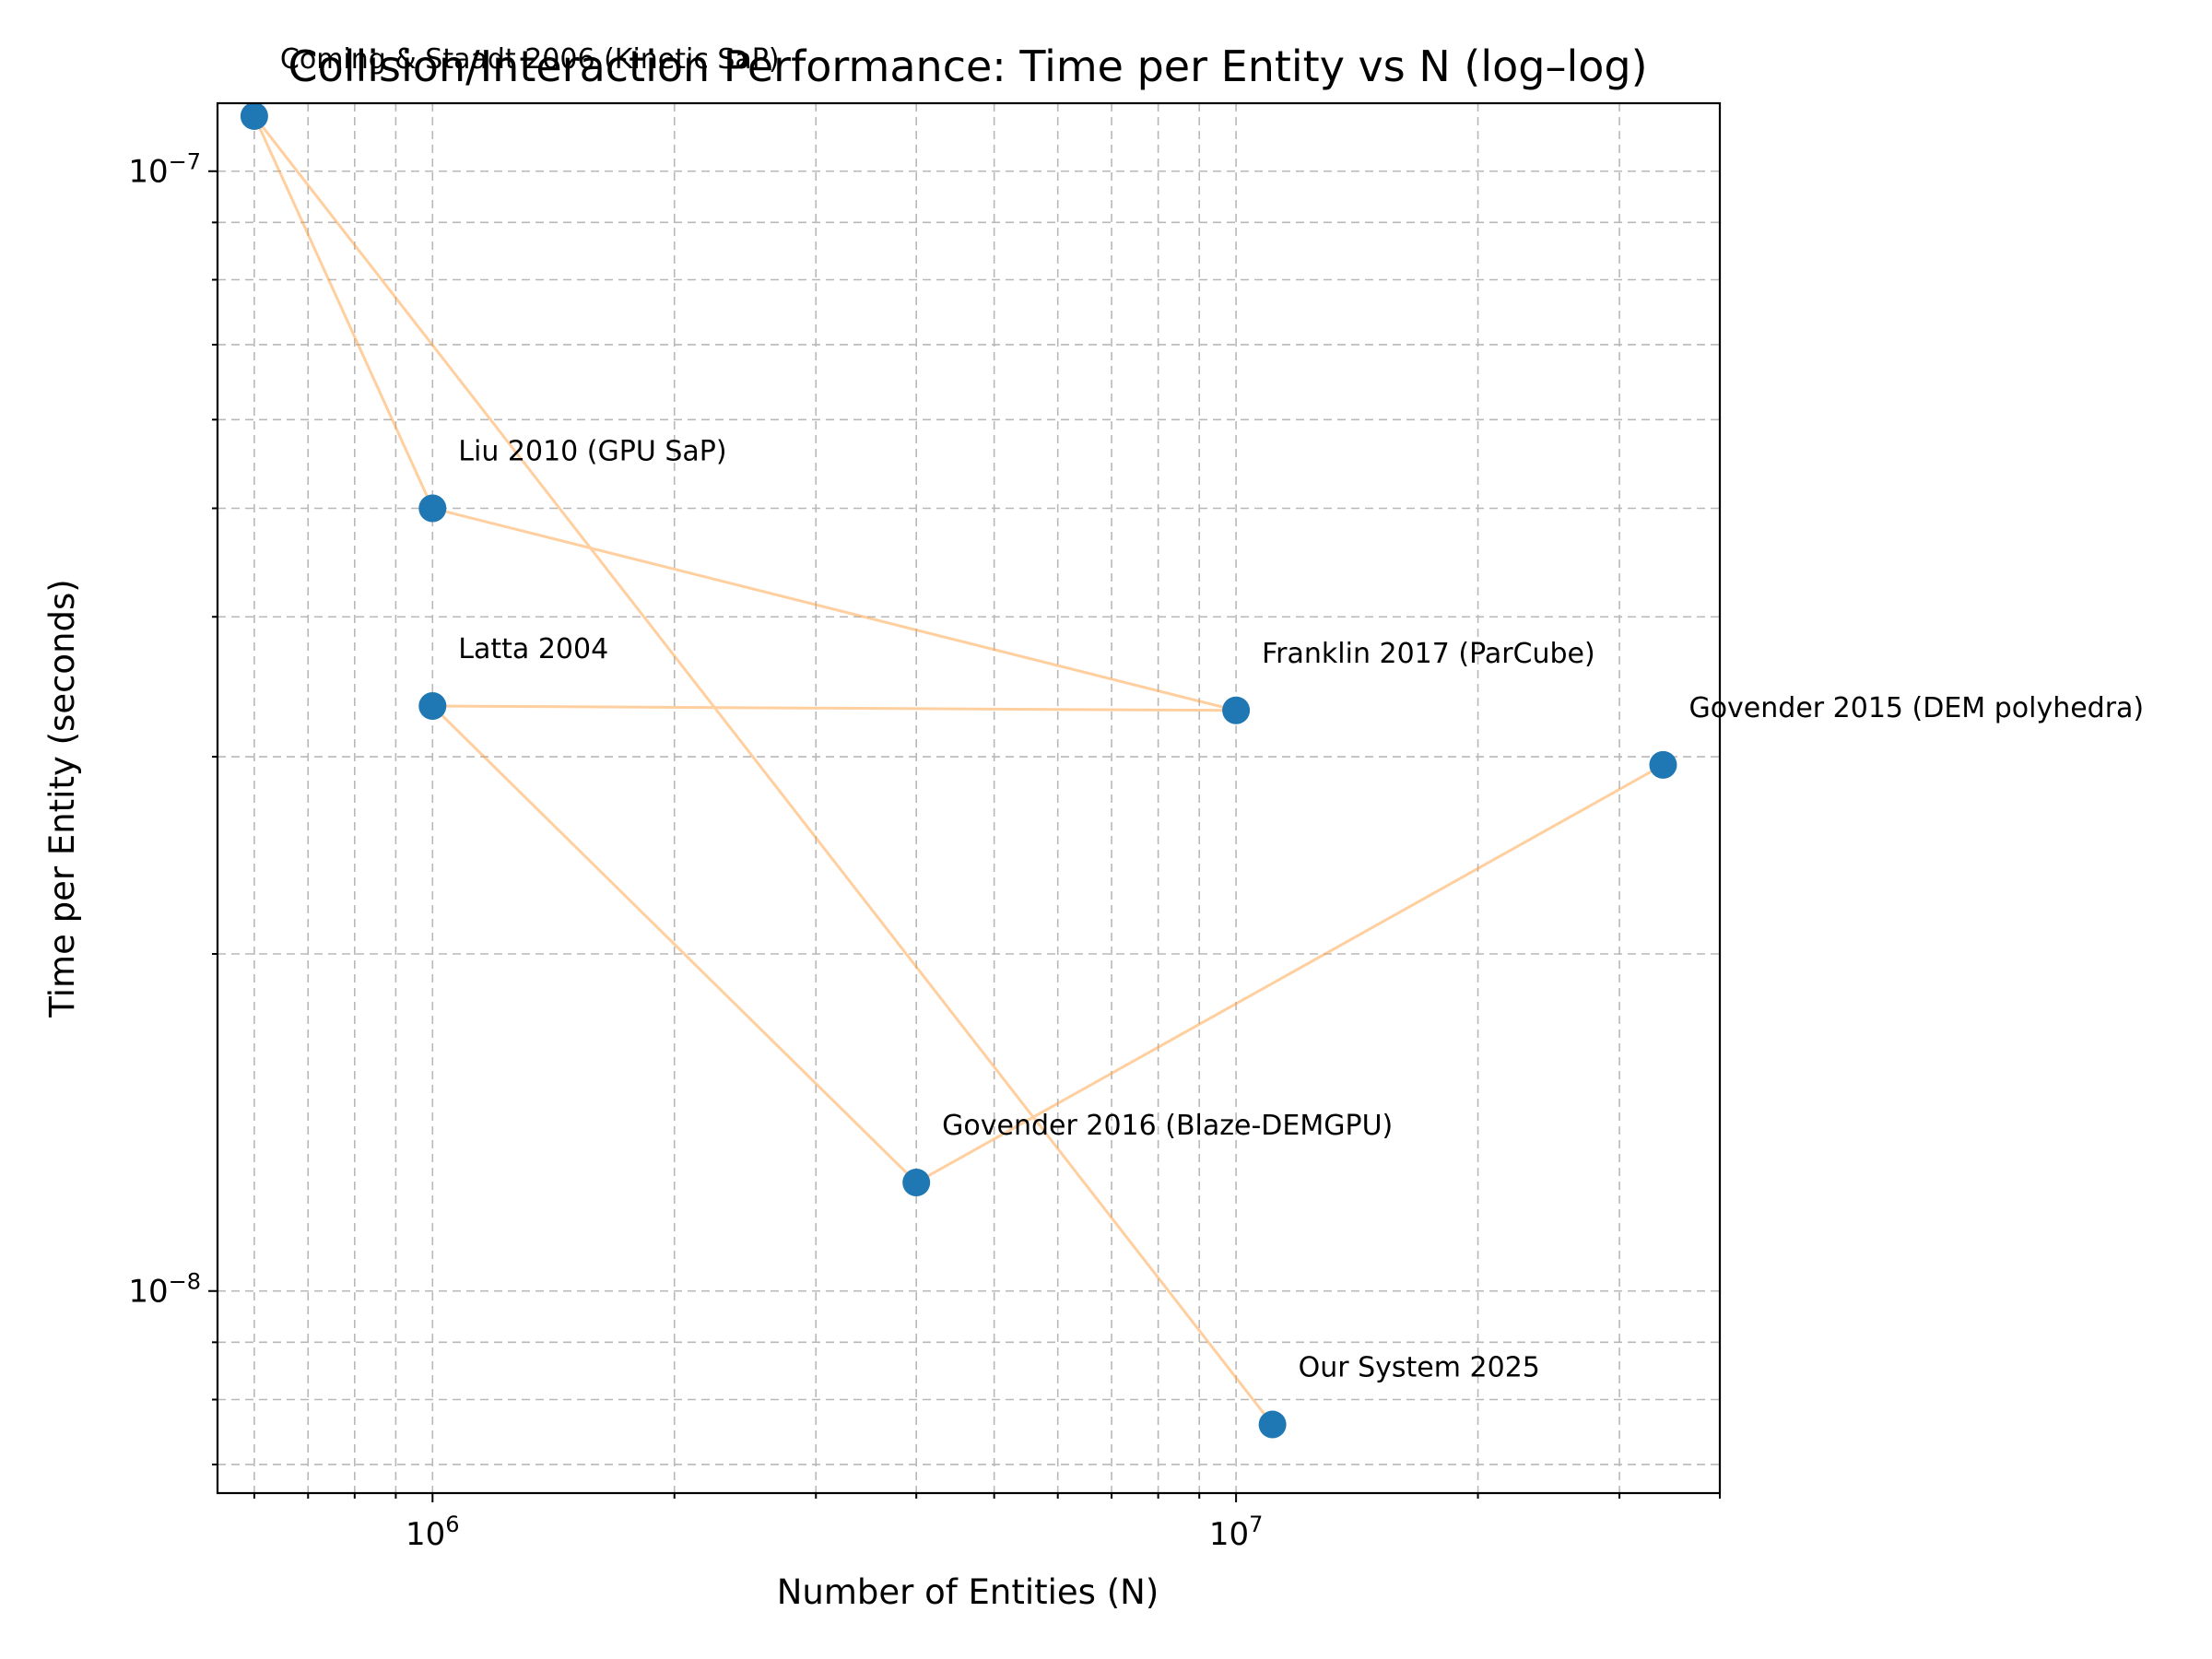 This screenshot has width=2212, height=1659. What do you see at coordinates (968, 1592) in the screenshot?
I see `x-axis-label: Number of Entities (N)` at bounding box center [968, 1592].